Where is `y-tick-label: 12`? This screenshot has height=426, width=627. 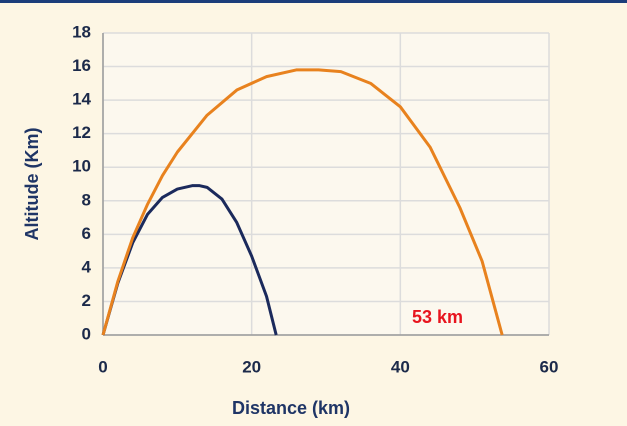
y-tick-label: 12 is located at coordinates (81, 132).